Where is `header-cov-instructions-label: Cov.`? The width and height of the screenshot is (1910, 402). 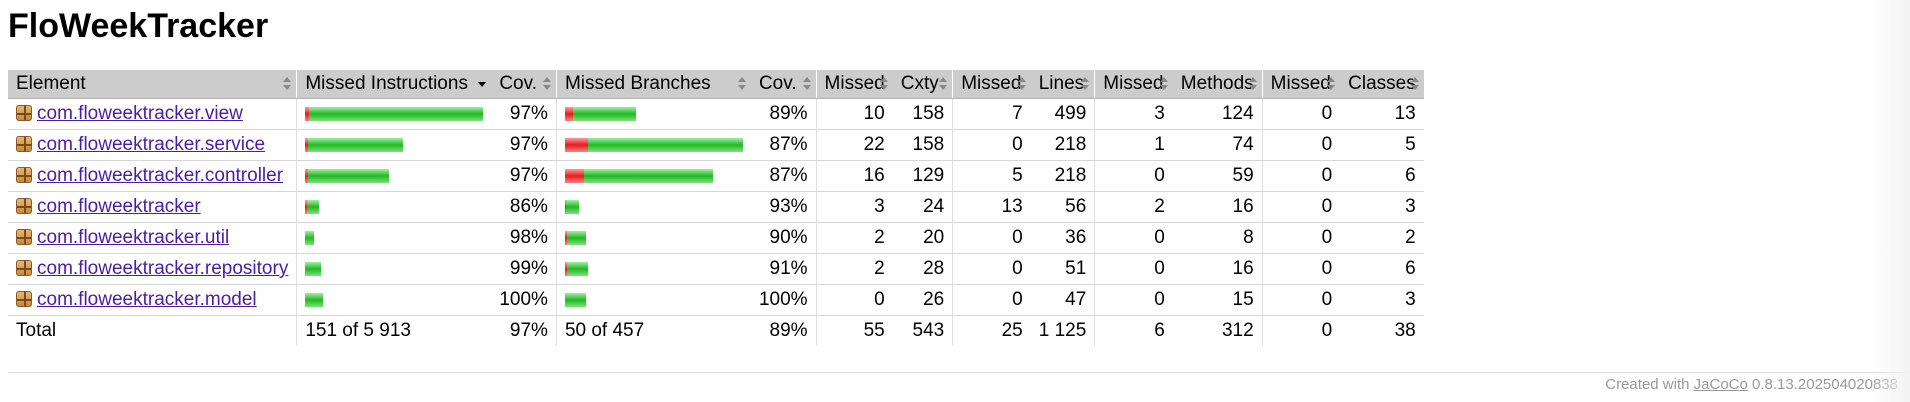 header-cov-instructions-label: Cov. is located at coordinates (518, 83).